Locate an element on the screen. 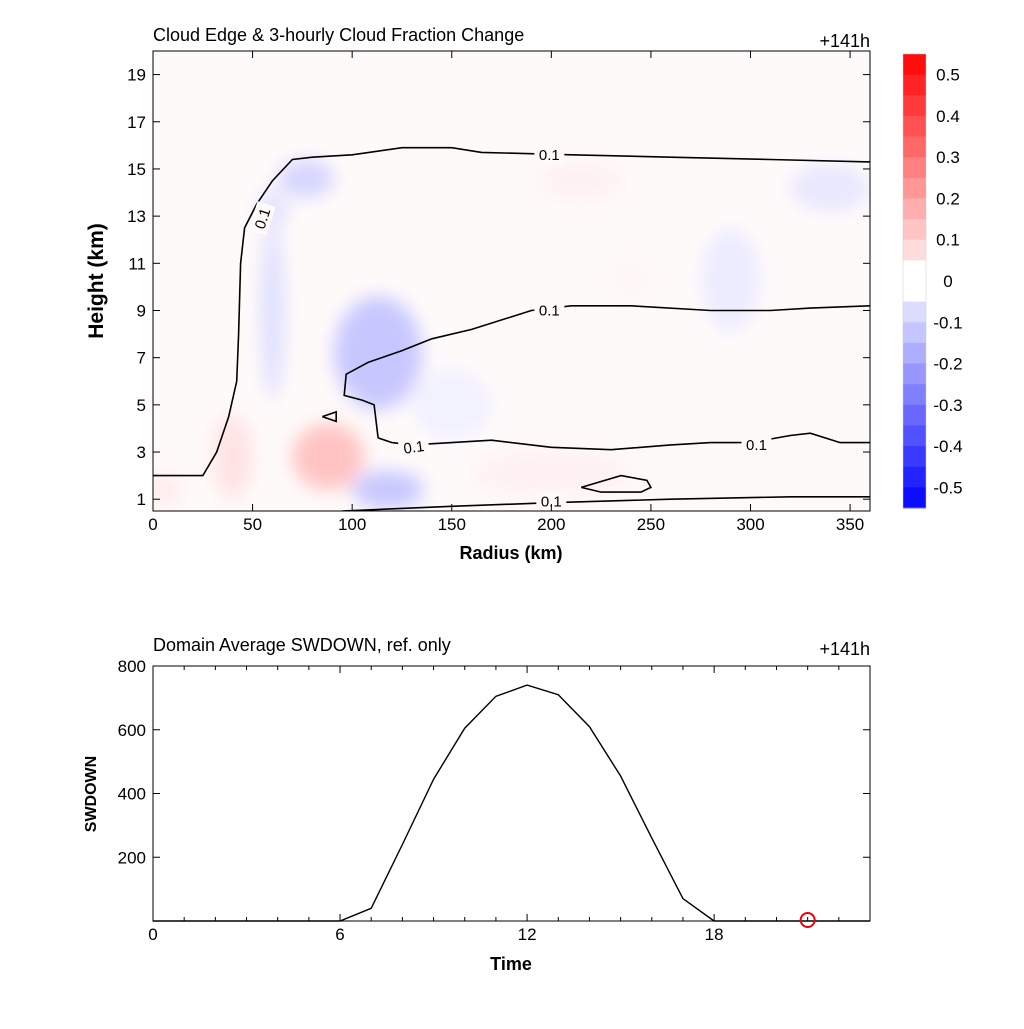 This screenshot has height=1029, width=1024. x-tick-label: 200 is located at coordinates (551, 524).